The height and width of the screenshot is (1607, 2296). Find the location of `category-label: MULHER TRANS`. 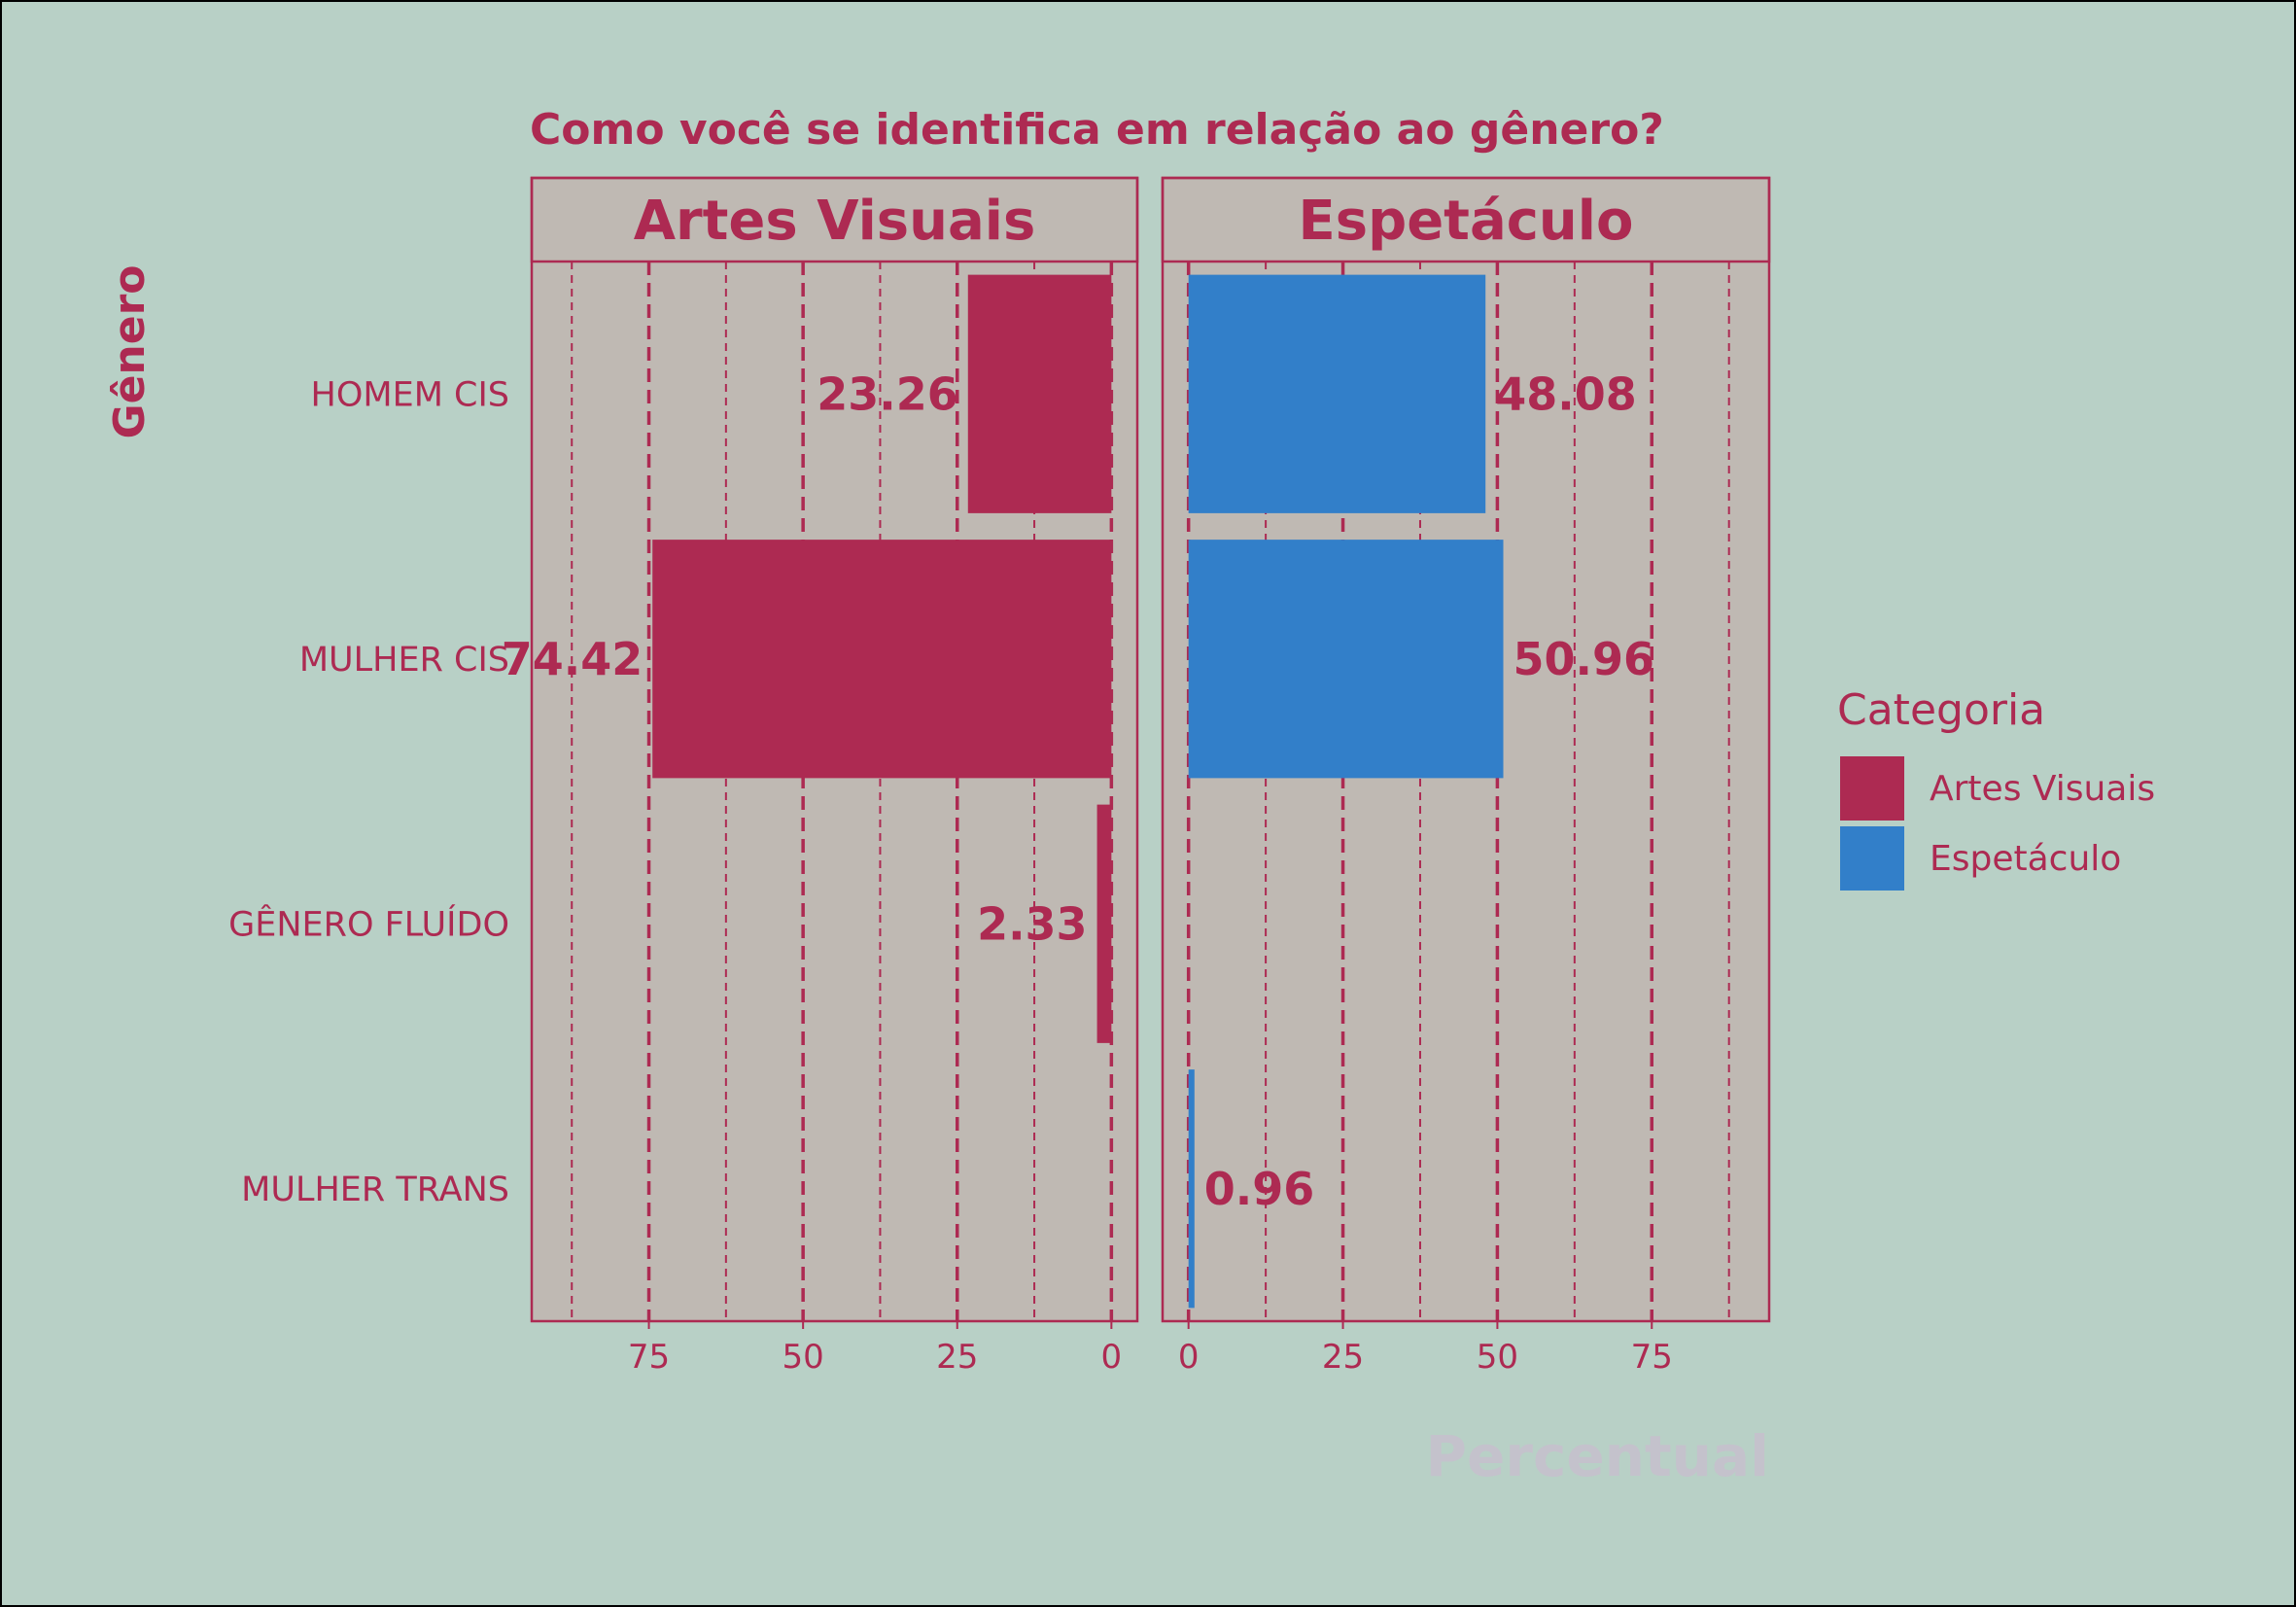

category-label: MULHER TRANS is located at coordinates (375, 1189).